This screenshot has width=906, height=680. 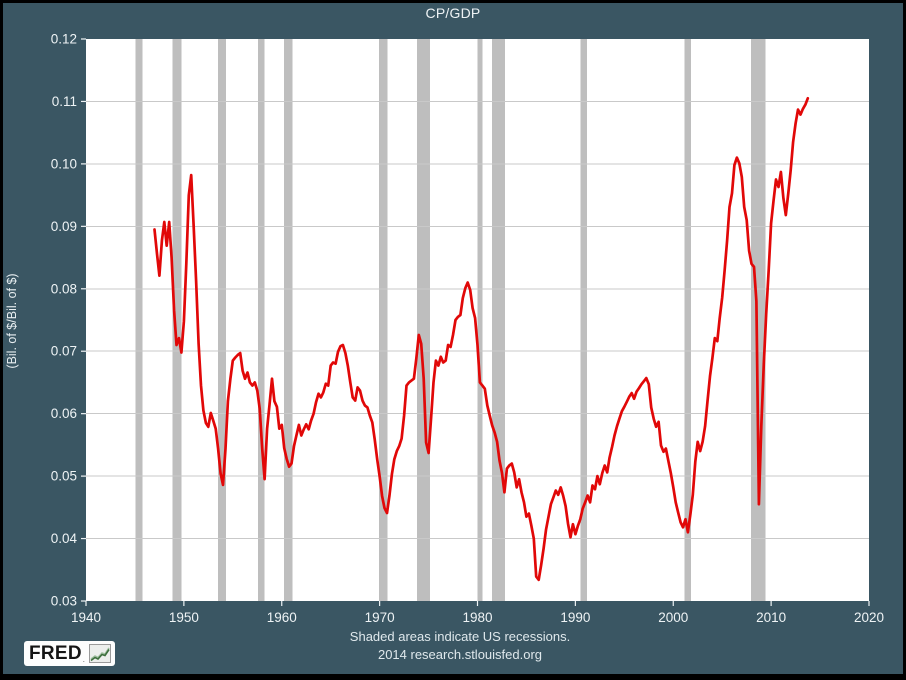 What do you see at coordinates (460, 636) in the screenshot?
I see `recession-note: Shaded areas indicate US recessions.` at bounding box center [460, 636].